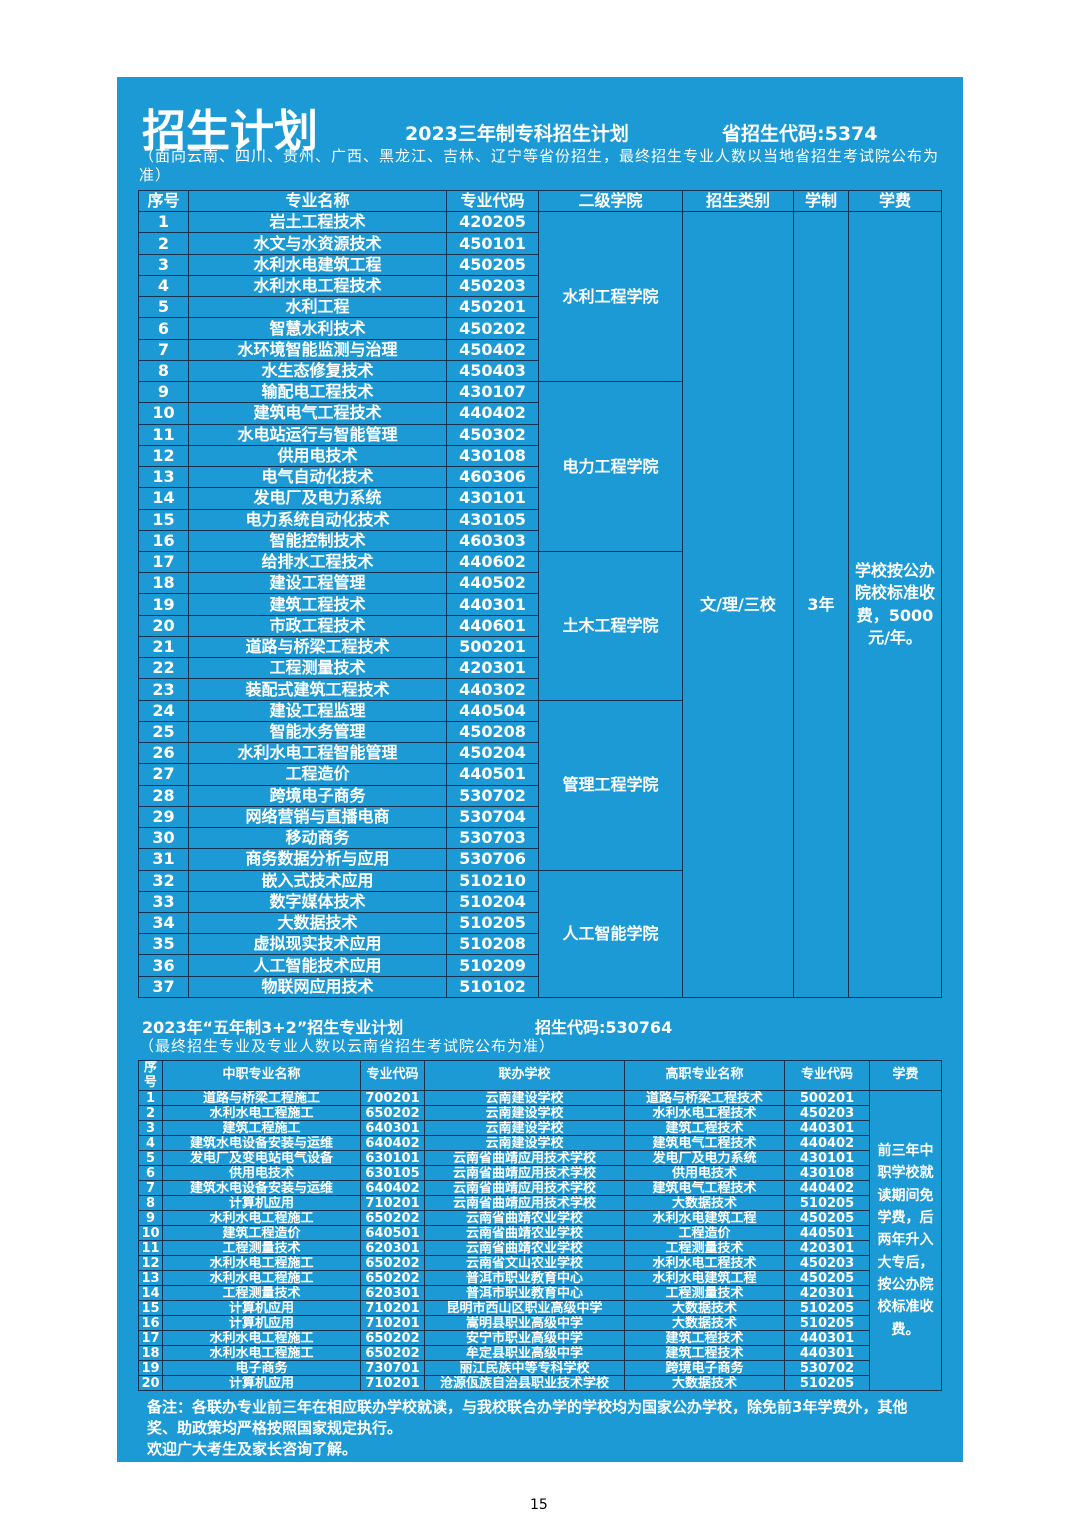 The image size is (1080, 1527). I want to click on cell: 网络营销与直播电商, so click(317, 817).